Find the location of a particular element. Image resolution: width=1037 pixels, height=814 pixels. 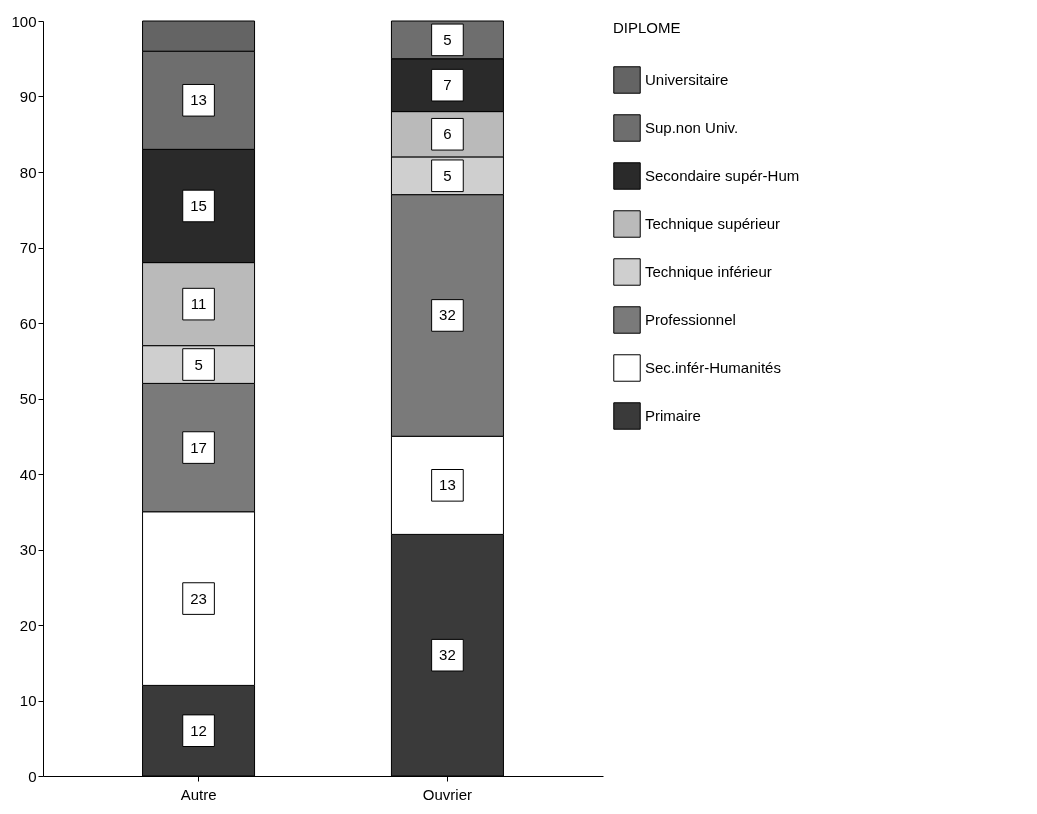

y-tick-label: 80 is located at coordinates (28, 172).